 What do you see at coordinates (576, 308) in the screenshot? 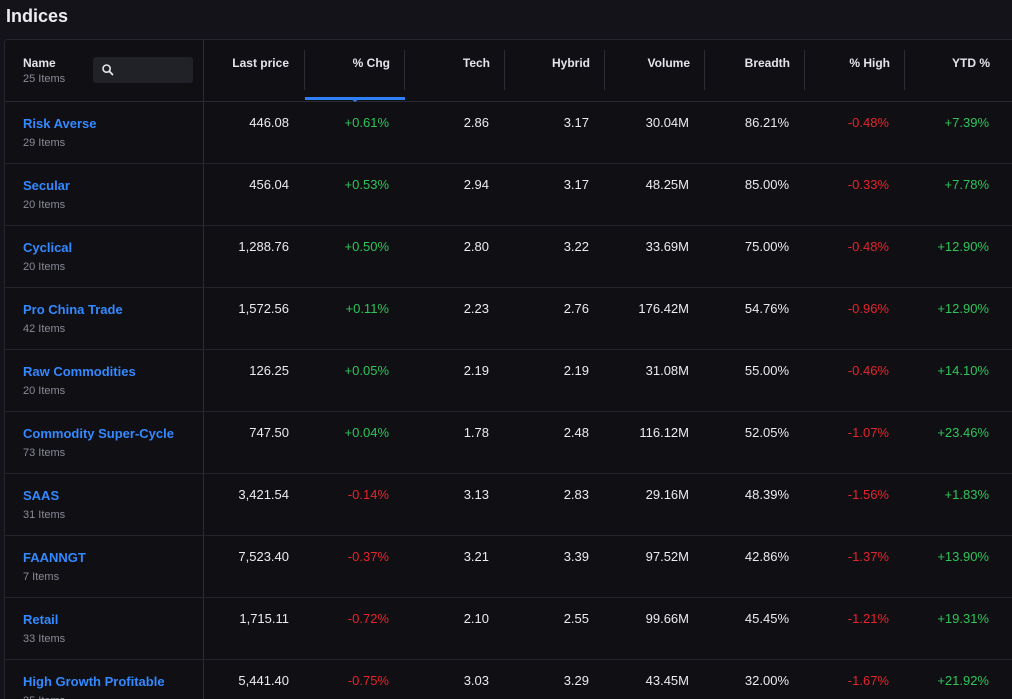
I see `hybrid-cell: 2.76` at bounding box center [576, 308].